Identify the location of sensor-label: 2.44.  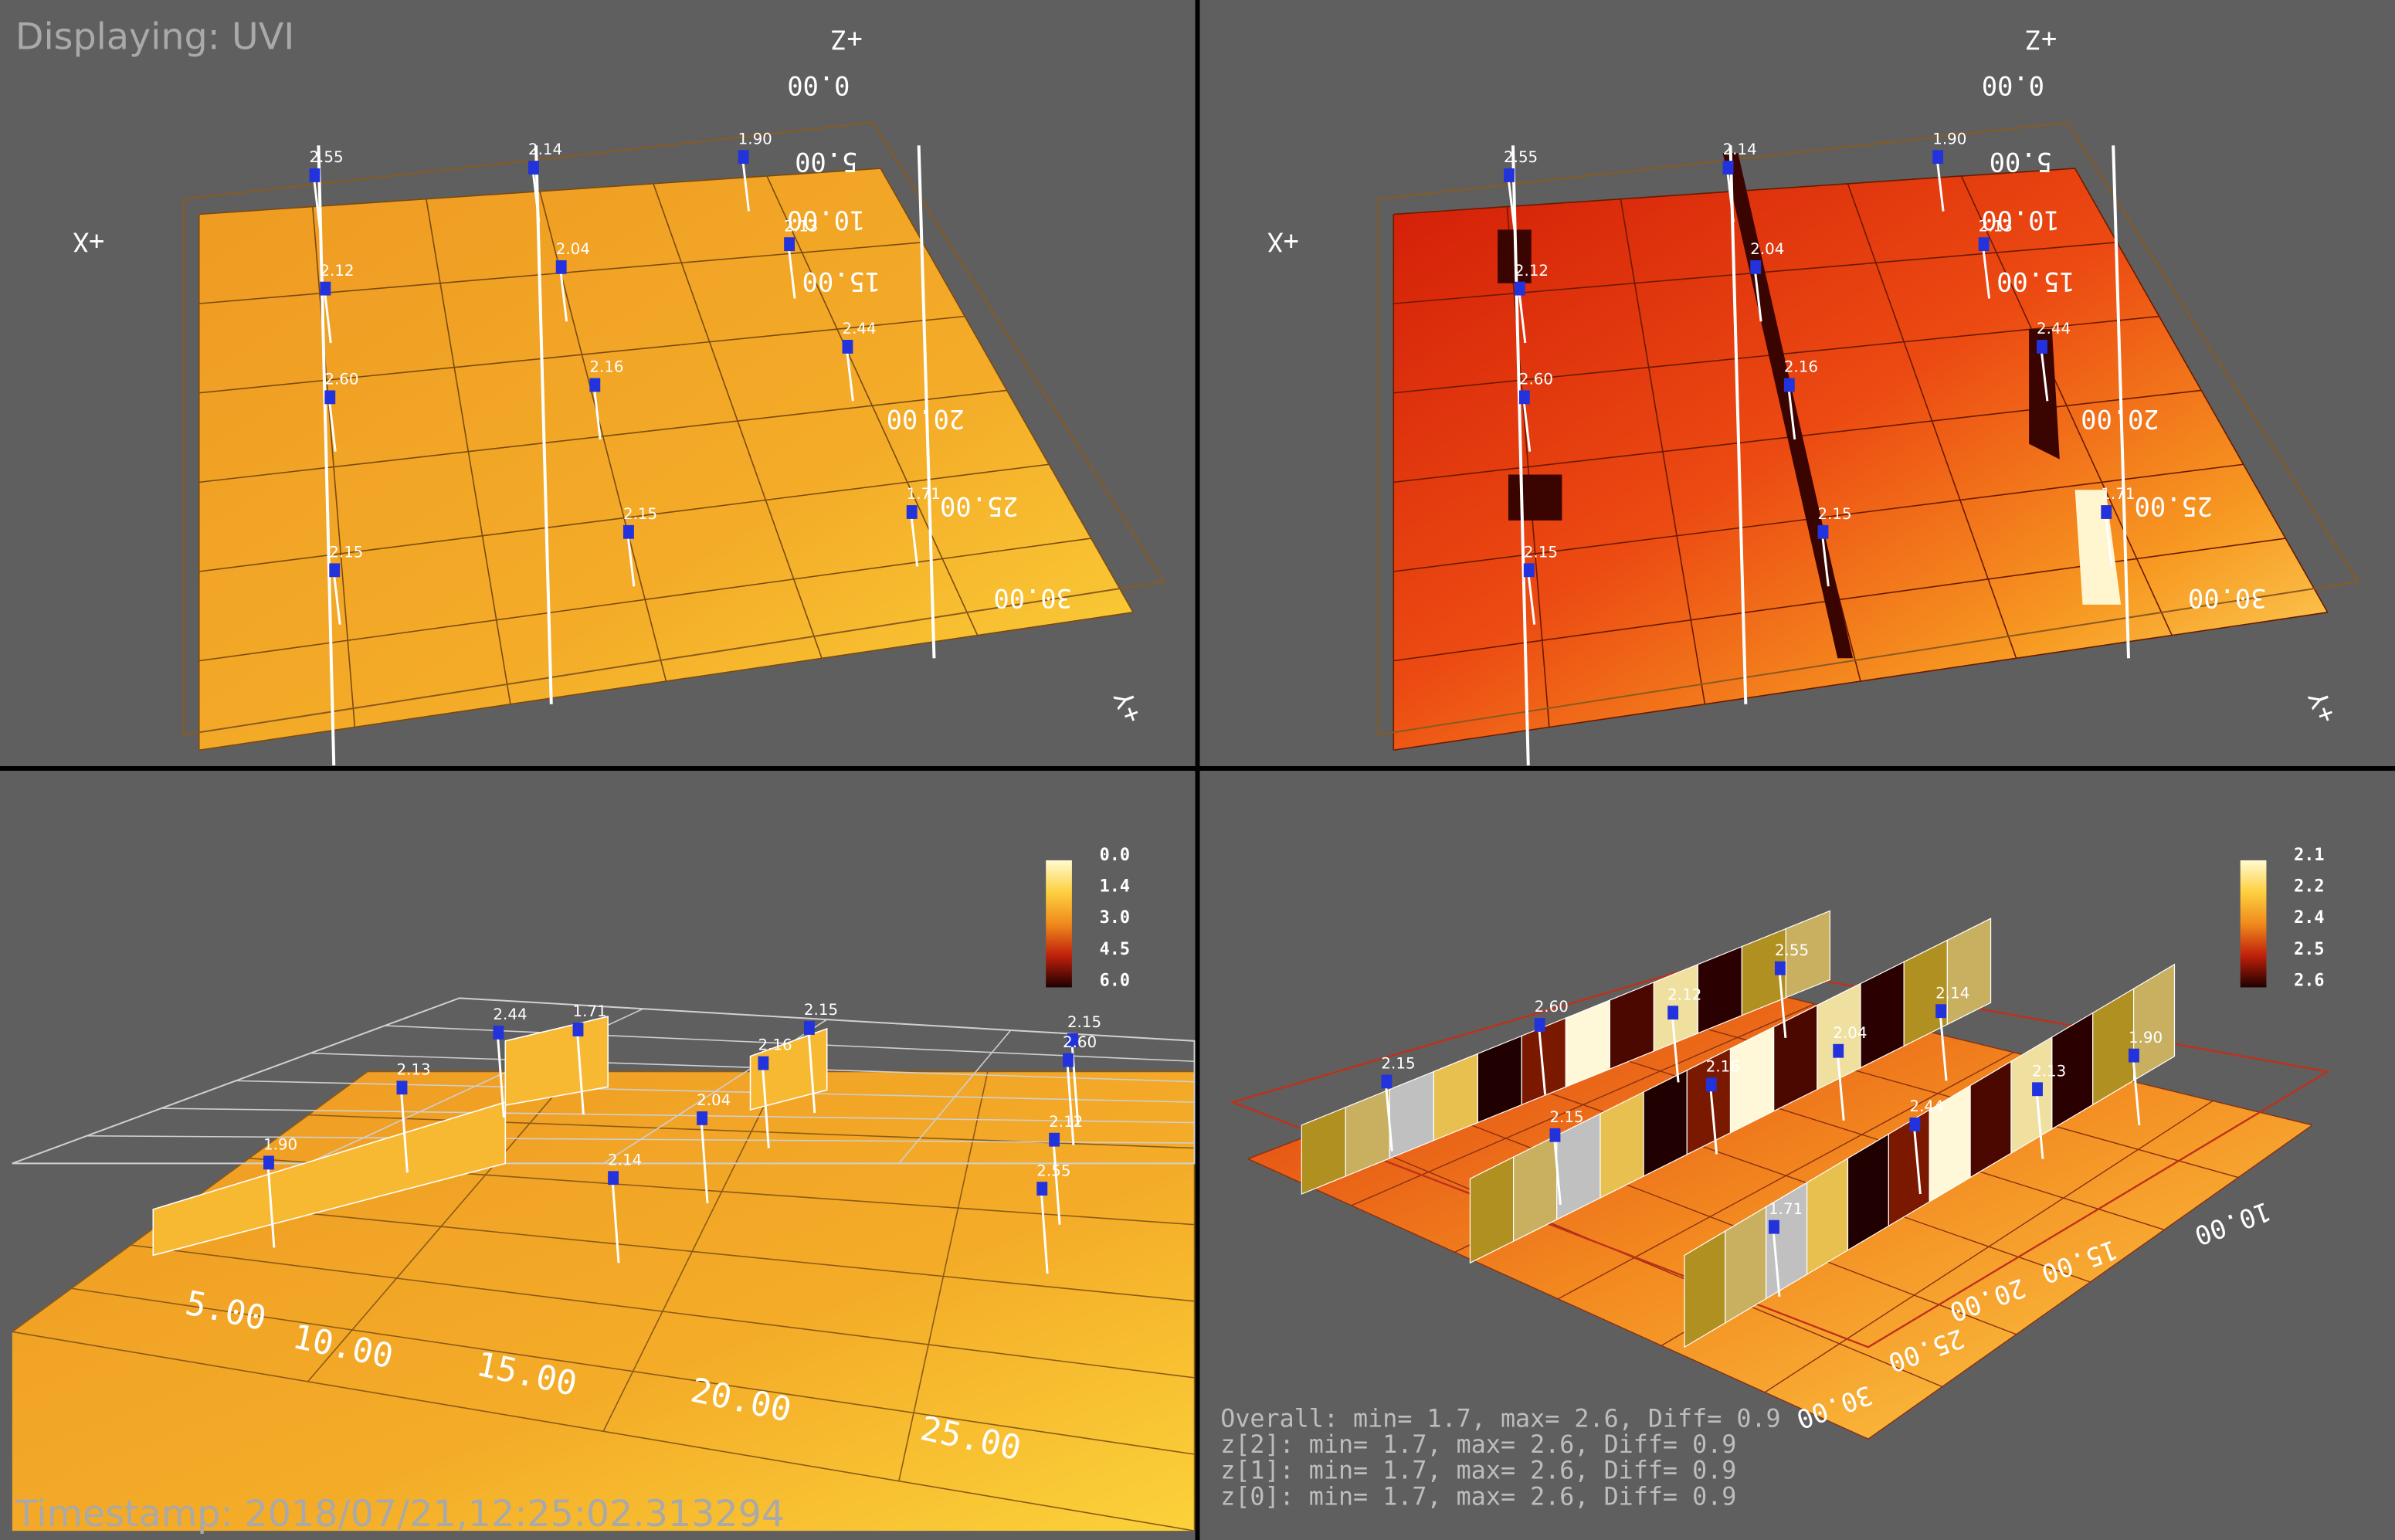
(2054, 329).